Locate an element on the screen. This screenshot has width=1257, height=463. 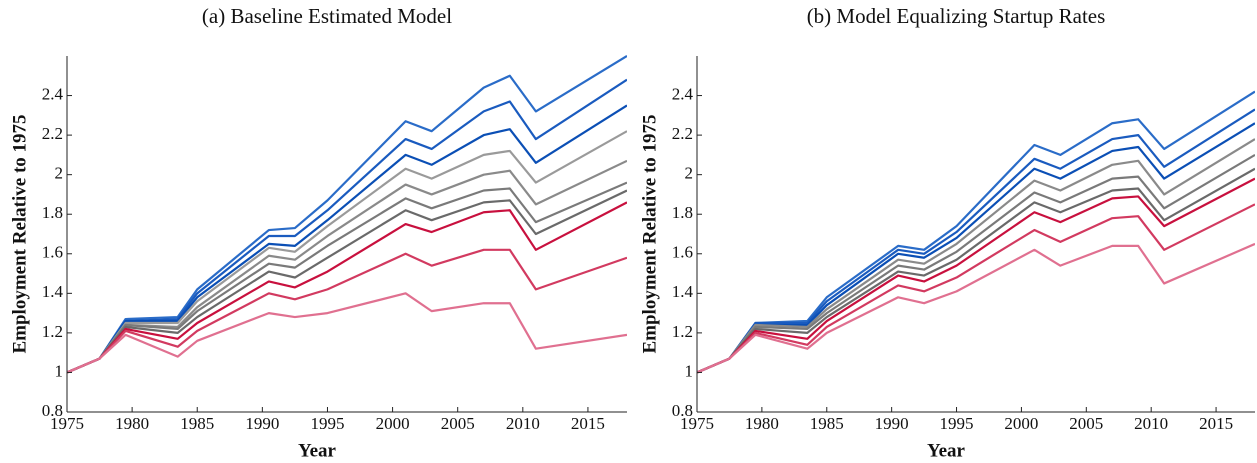
chart-title: (b) Model Equalizing Startup Rates is located at coordinates (956, 16).